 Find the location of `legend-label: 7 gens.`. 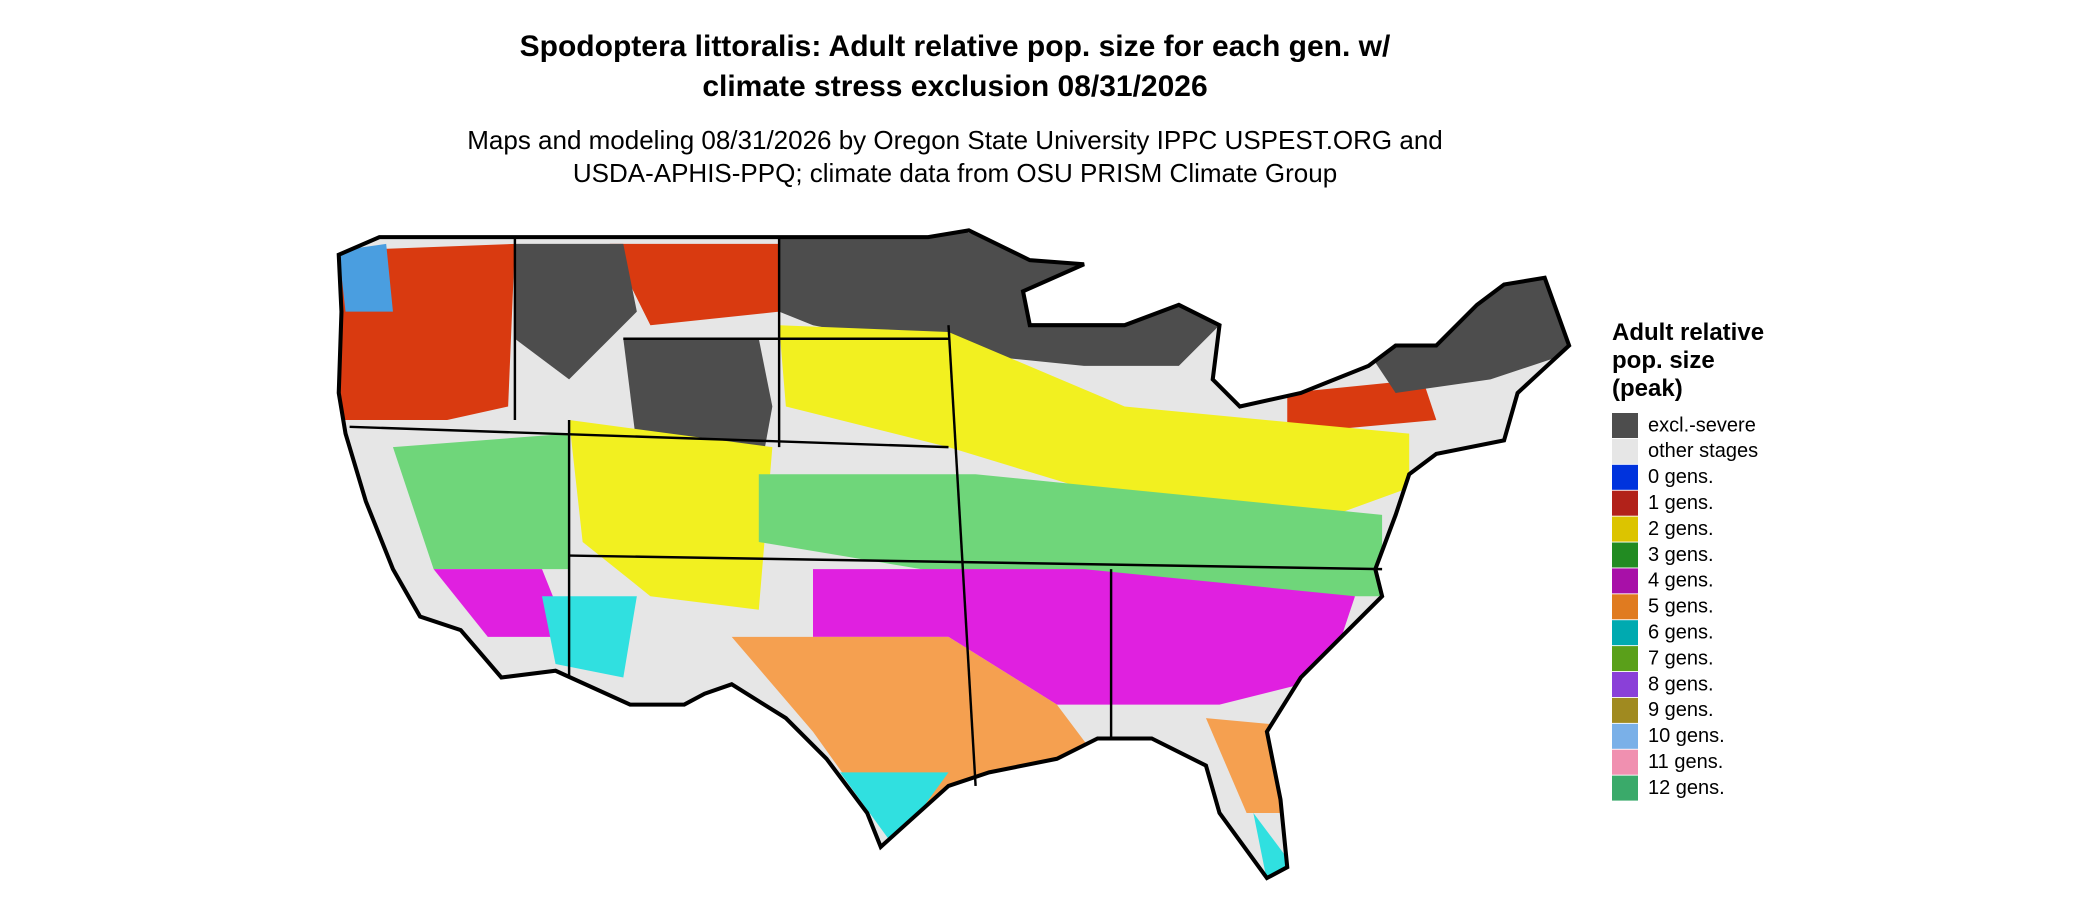

legend-label: 7 gens. is located at coordinates (1681, 658).